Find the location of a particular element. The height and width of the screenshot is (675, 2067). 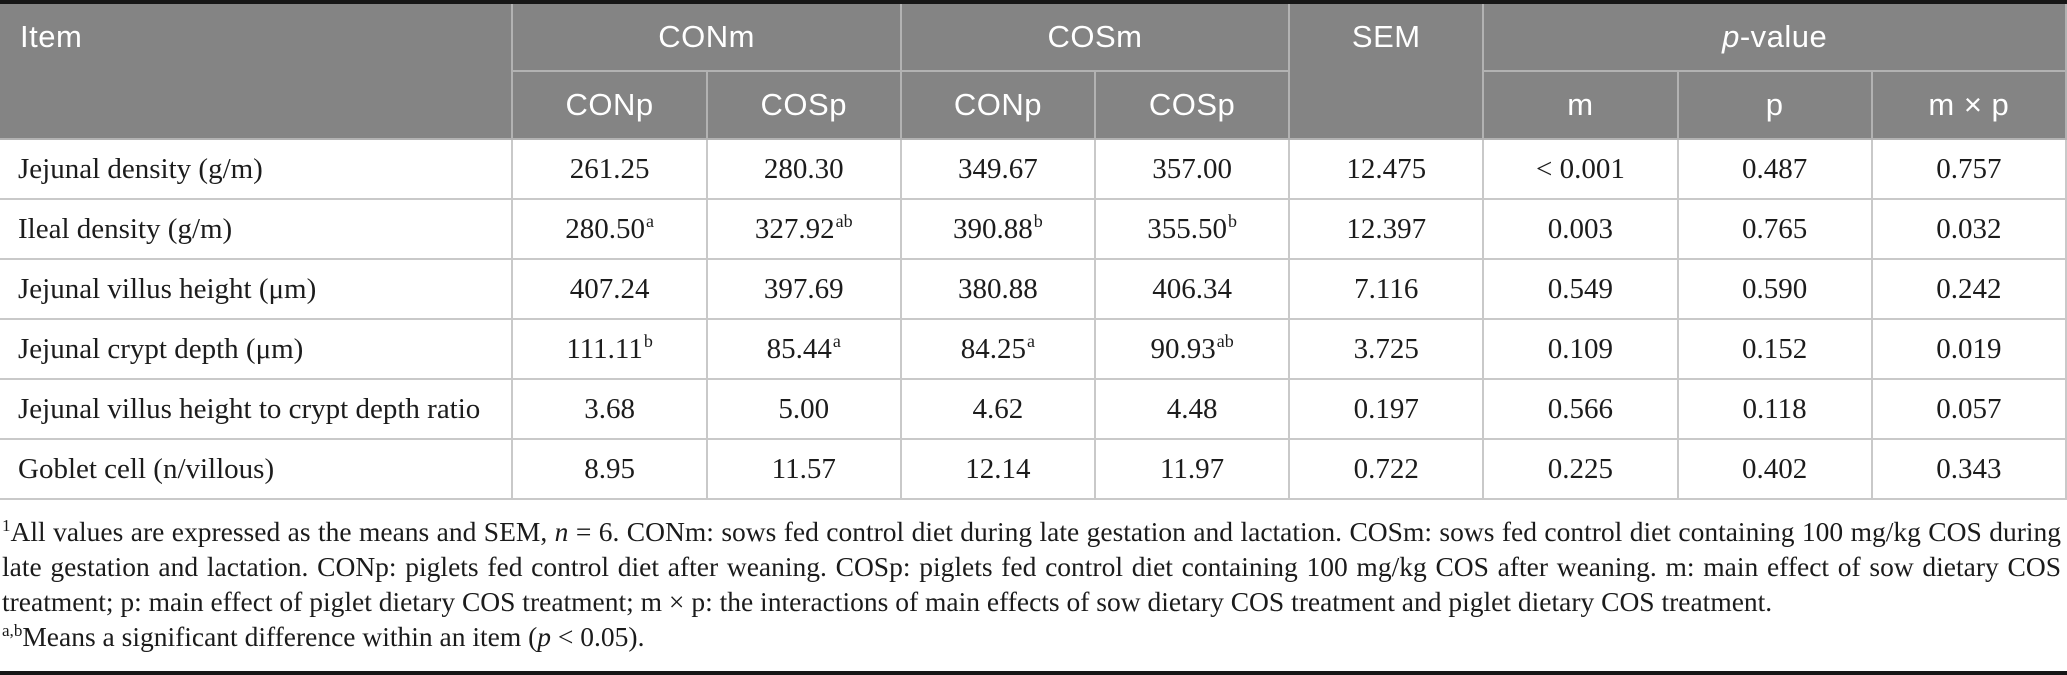

col-header-conm: CONm is located at coordinates (706, 38).